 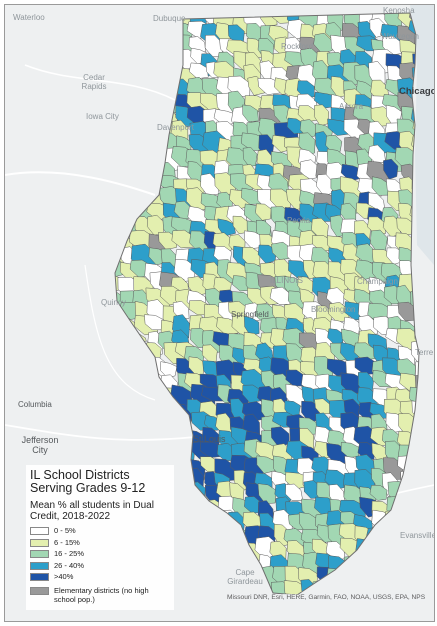 What do you see at coordinates (399, 10) in the screenshot?
I see `place-kenosha: Kenosha` at bounding box center [399, 10].